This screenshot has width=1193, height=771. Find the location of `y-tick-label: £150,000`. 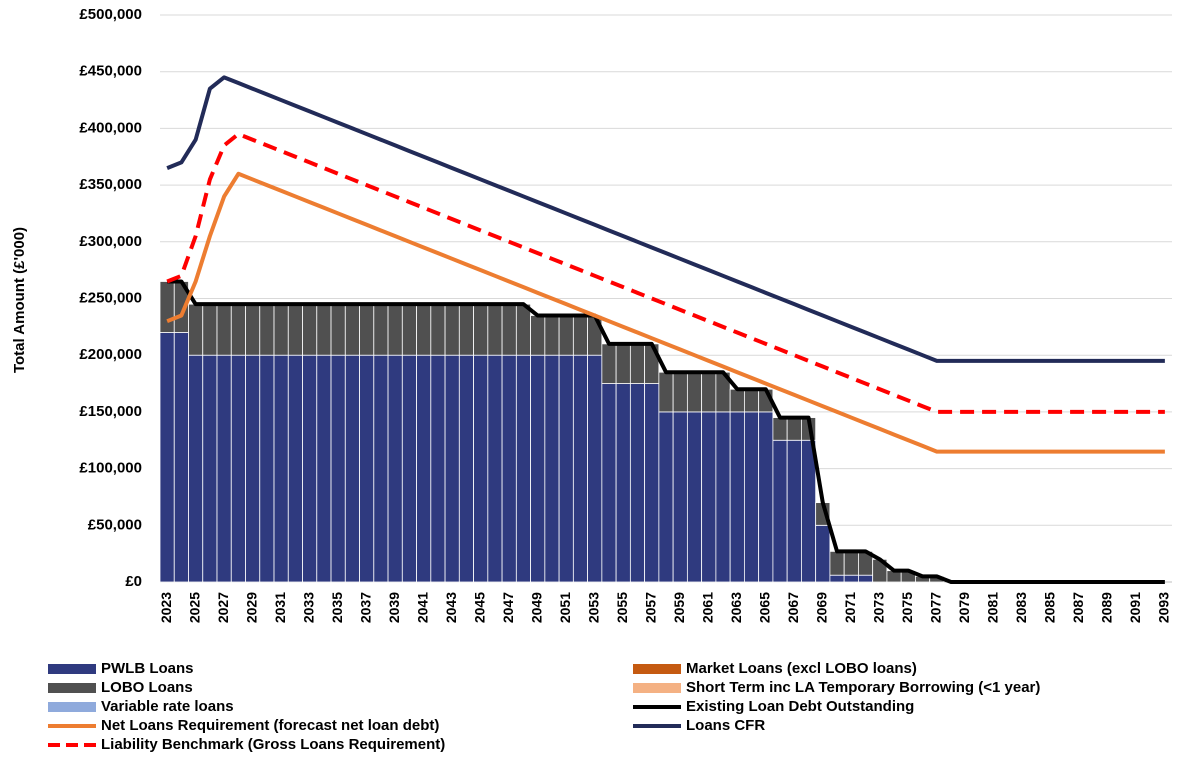

y-tick-label: £150,000 is located at coordinates (110, 411).